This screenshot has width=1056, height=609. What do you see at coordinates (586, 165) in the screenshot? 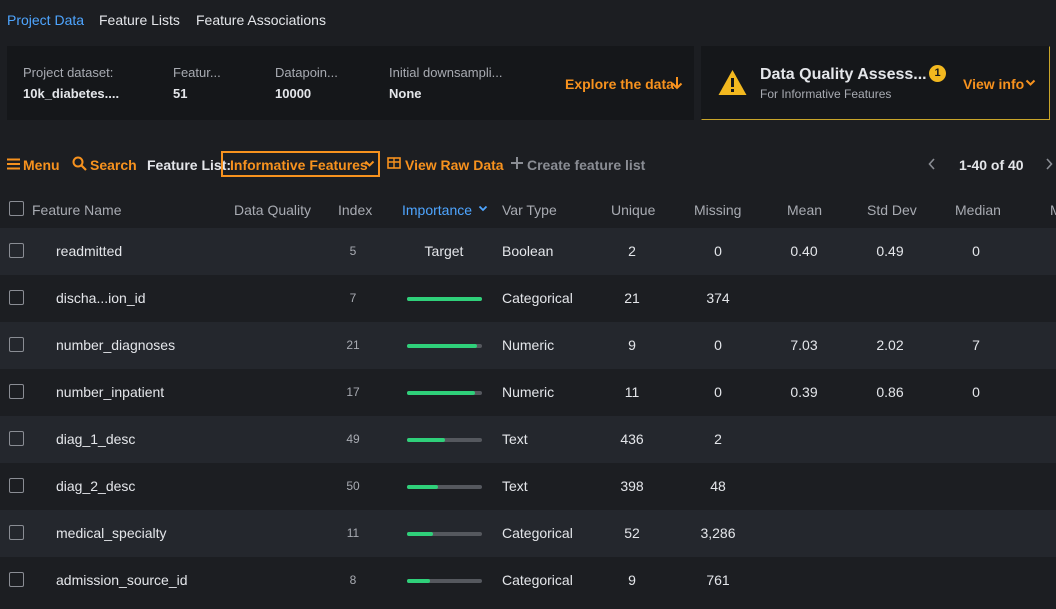
I see `create-list-button: Create feature list` at bounding box center [586, 165].